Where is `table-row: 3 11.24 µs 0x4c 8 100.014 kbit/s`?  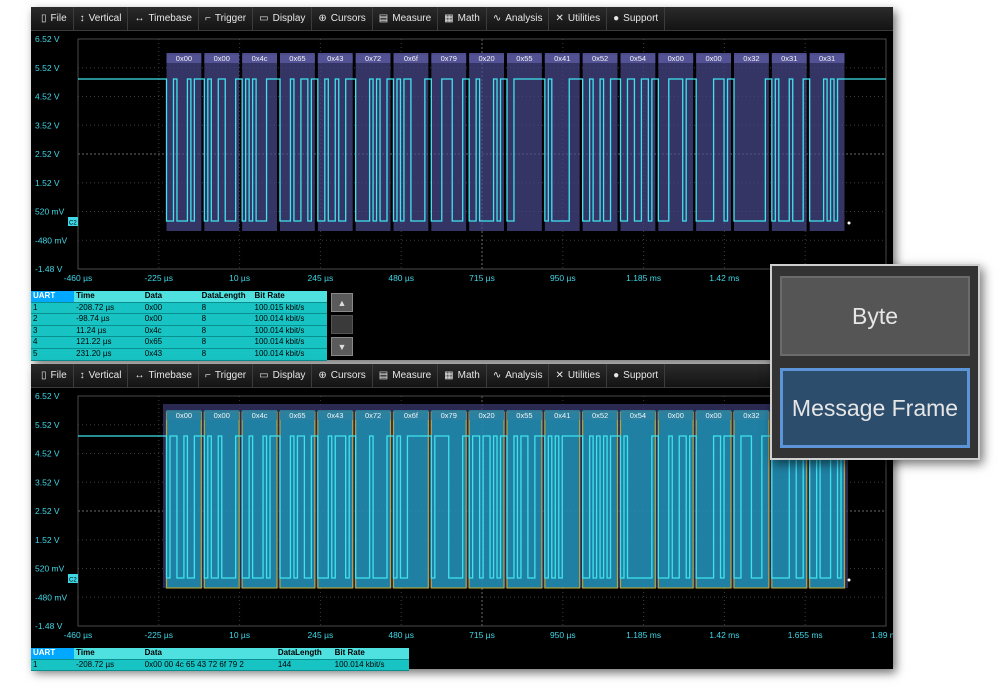 table-row: 3 11.24 µs 0x4c 8 100.014 kbit/s is located at coordinates (179, 332).